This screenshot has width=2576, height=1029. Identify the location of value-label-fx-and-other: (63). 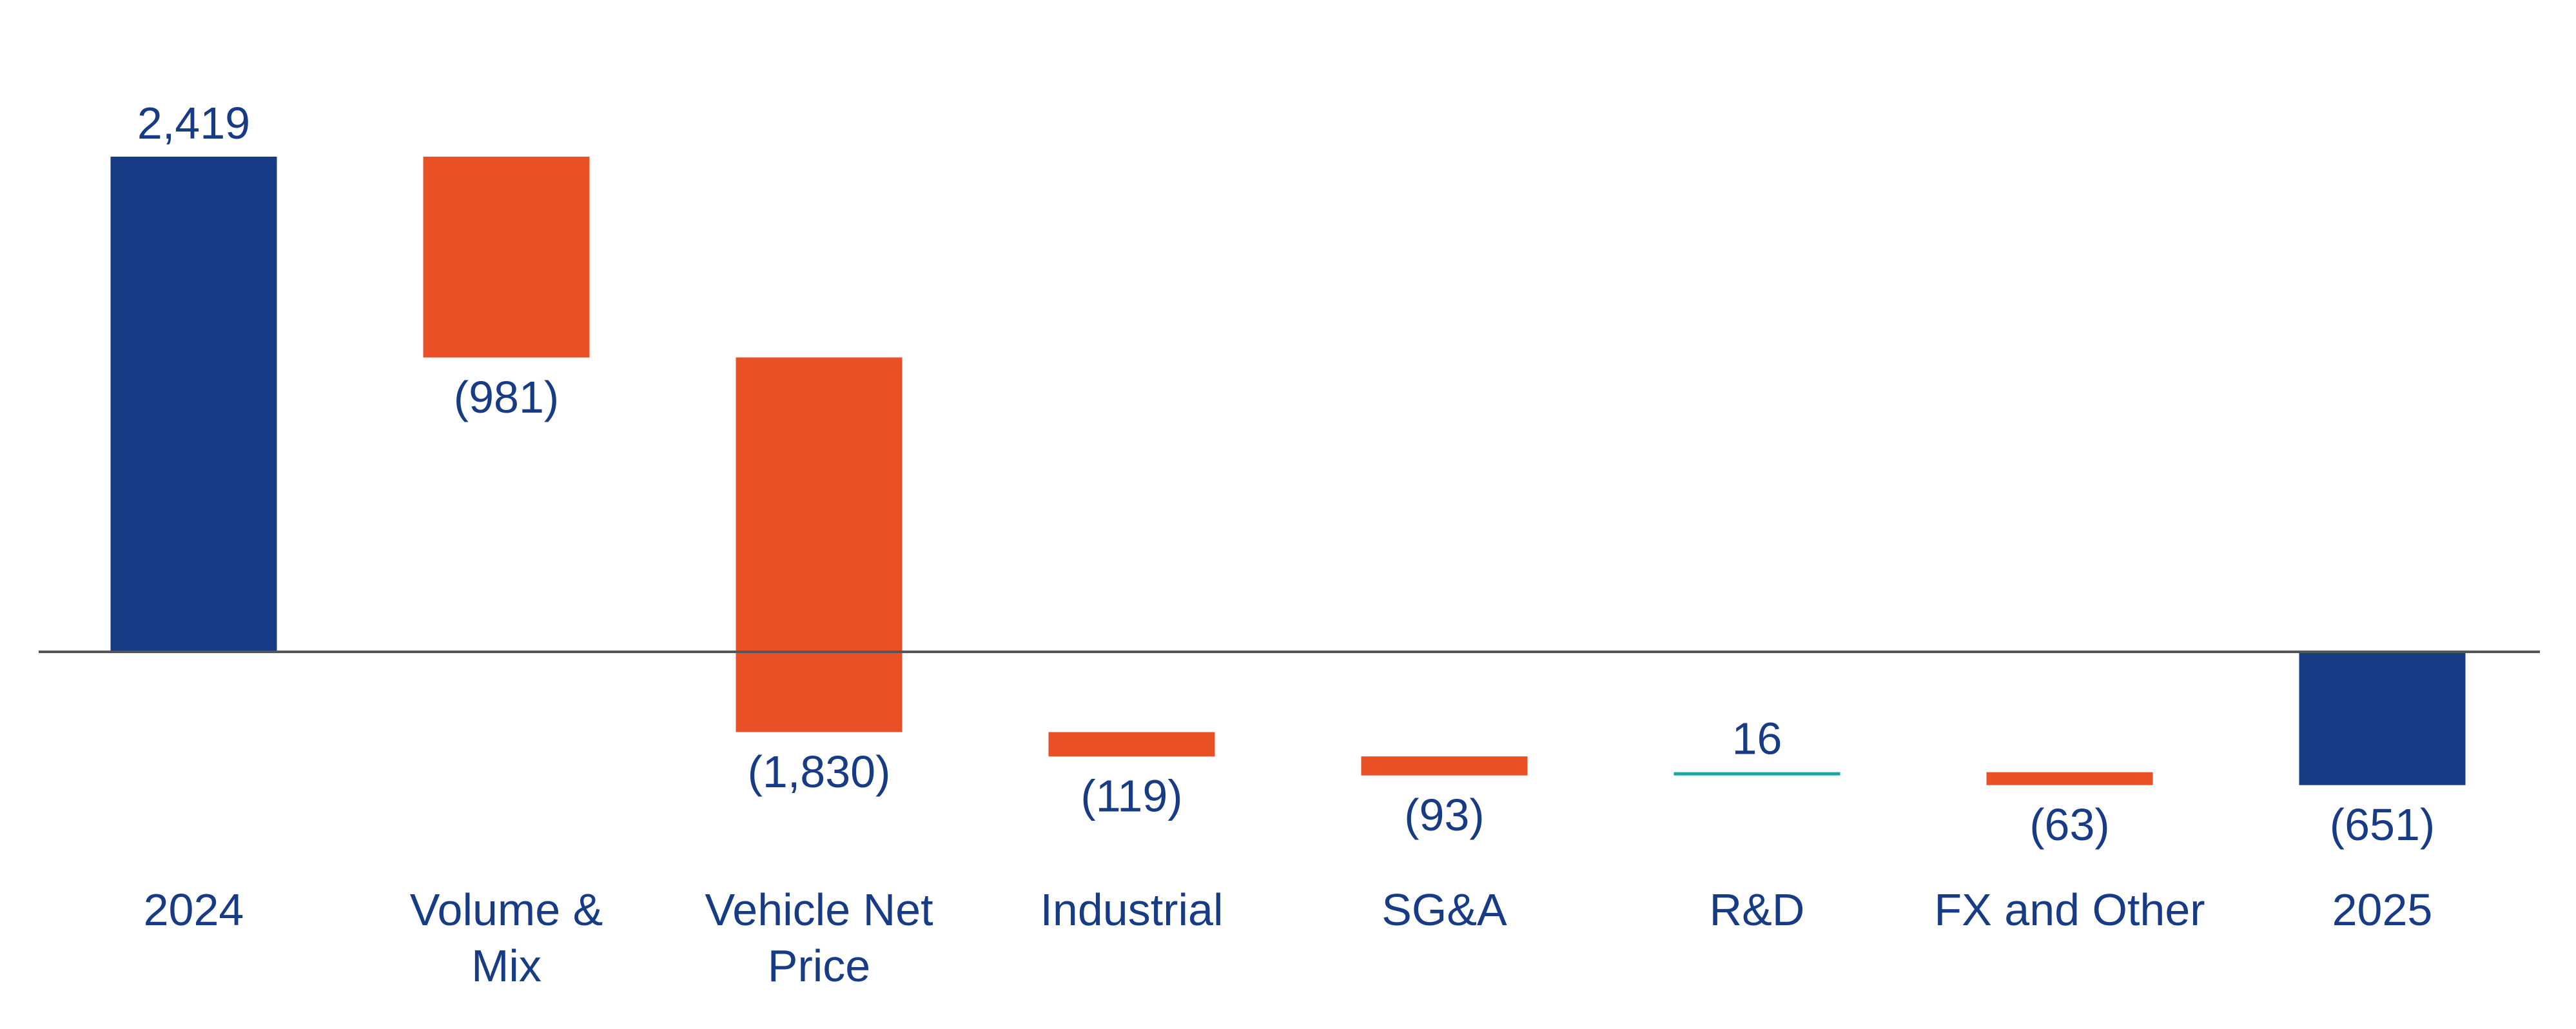
(2069, 824).